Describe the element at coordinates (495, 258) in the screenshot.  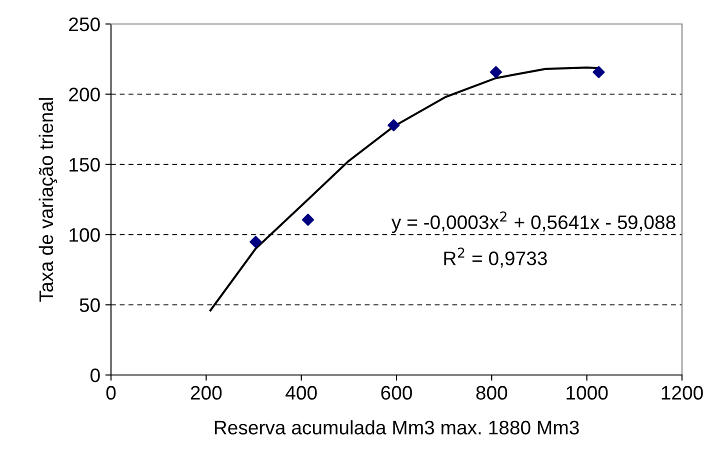
I see `annotation: R$^{2}$ = 0,9733` at that location.